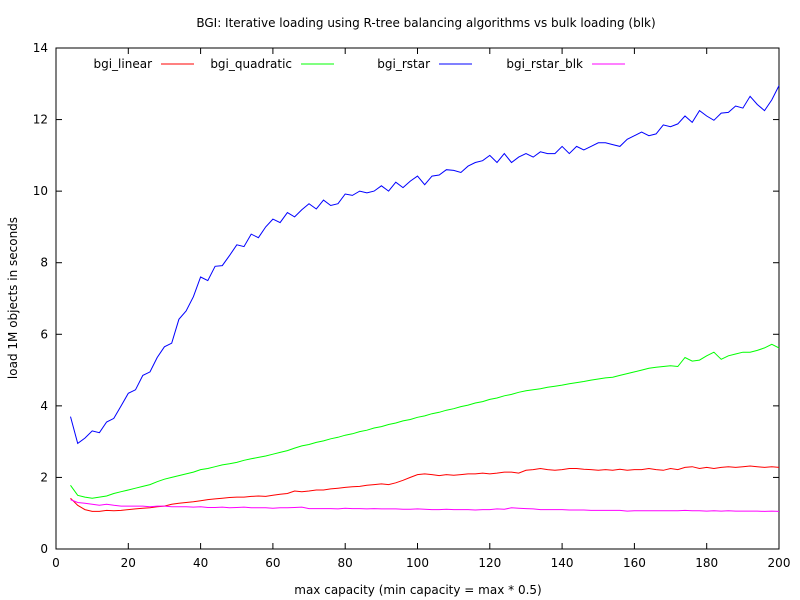 The width and height of the screenshot is (800, 600). I want to click on x-tick-label: 200, so click(779, 563).